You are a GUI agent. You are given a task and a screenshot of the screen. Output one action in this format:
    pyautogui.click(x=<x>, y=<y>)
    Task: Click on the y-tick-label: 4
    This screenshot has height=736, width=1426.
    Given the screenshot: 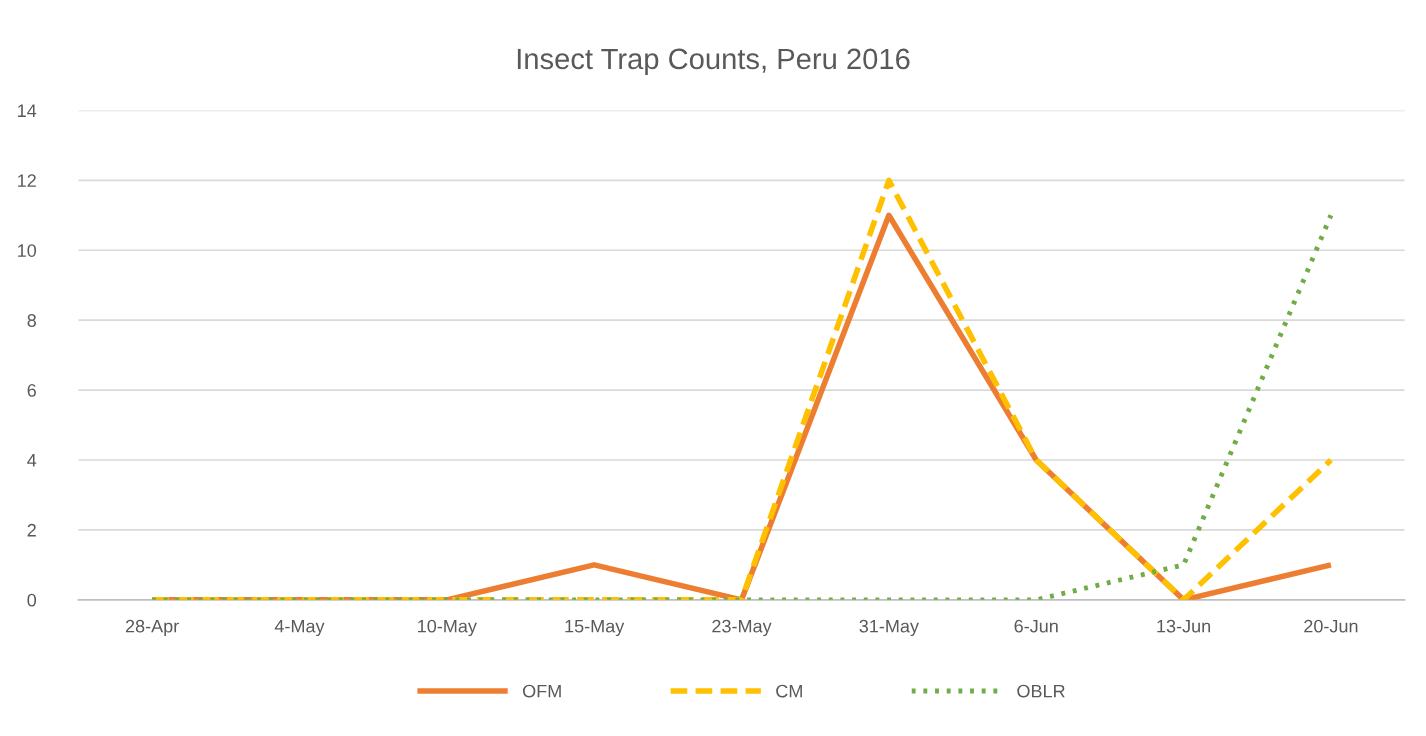 What is the action you would take?
    pyautogui.click(x=32, y=460)
    